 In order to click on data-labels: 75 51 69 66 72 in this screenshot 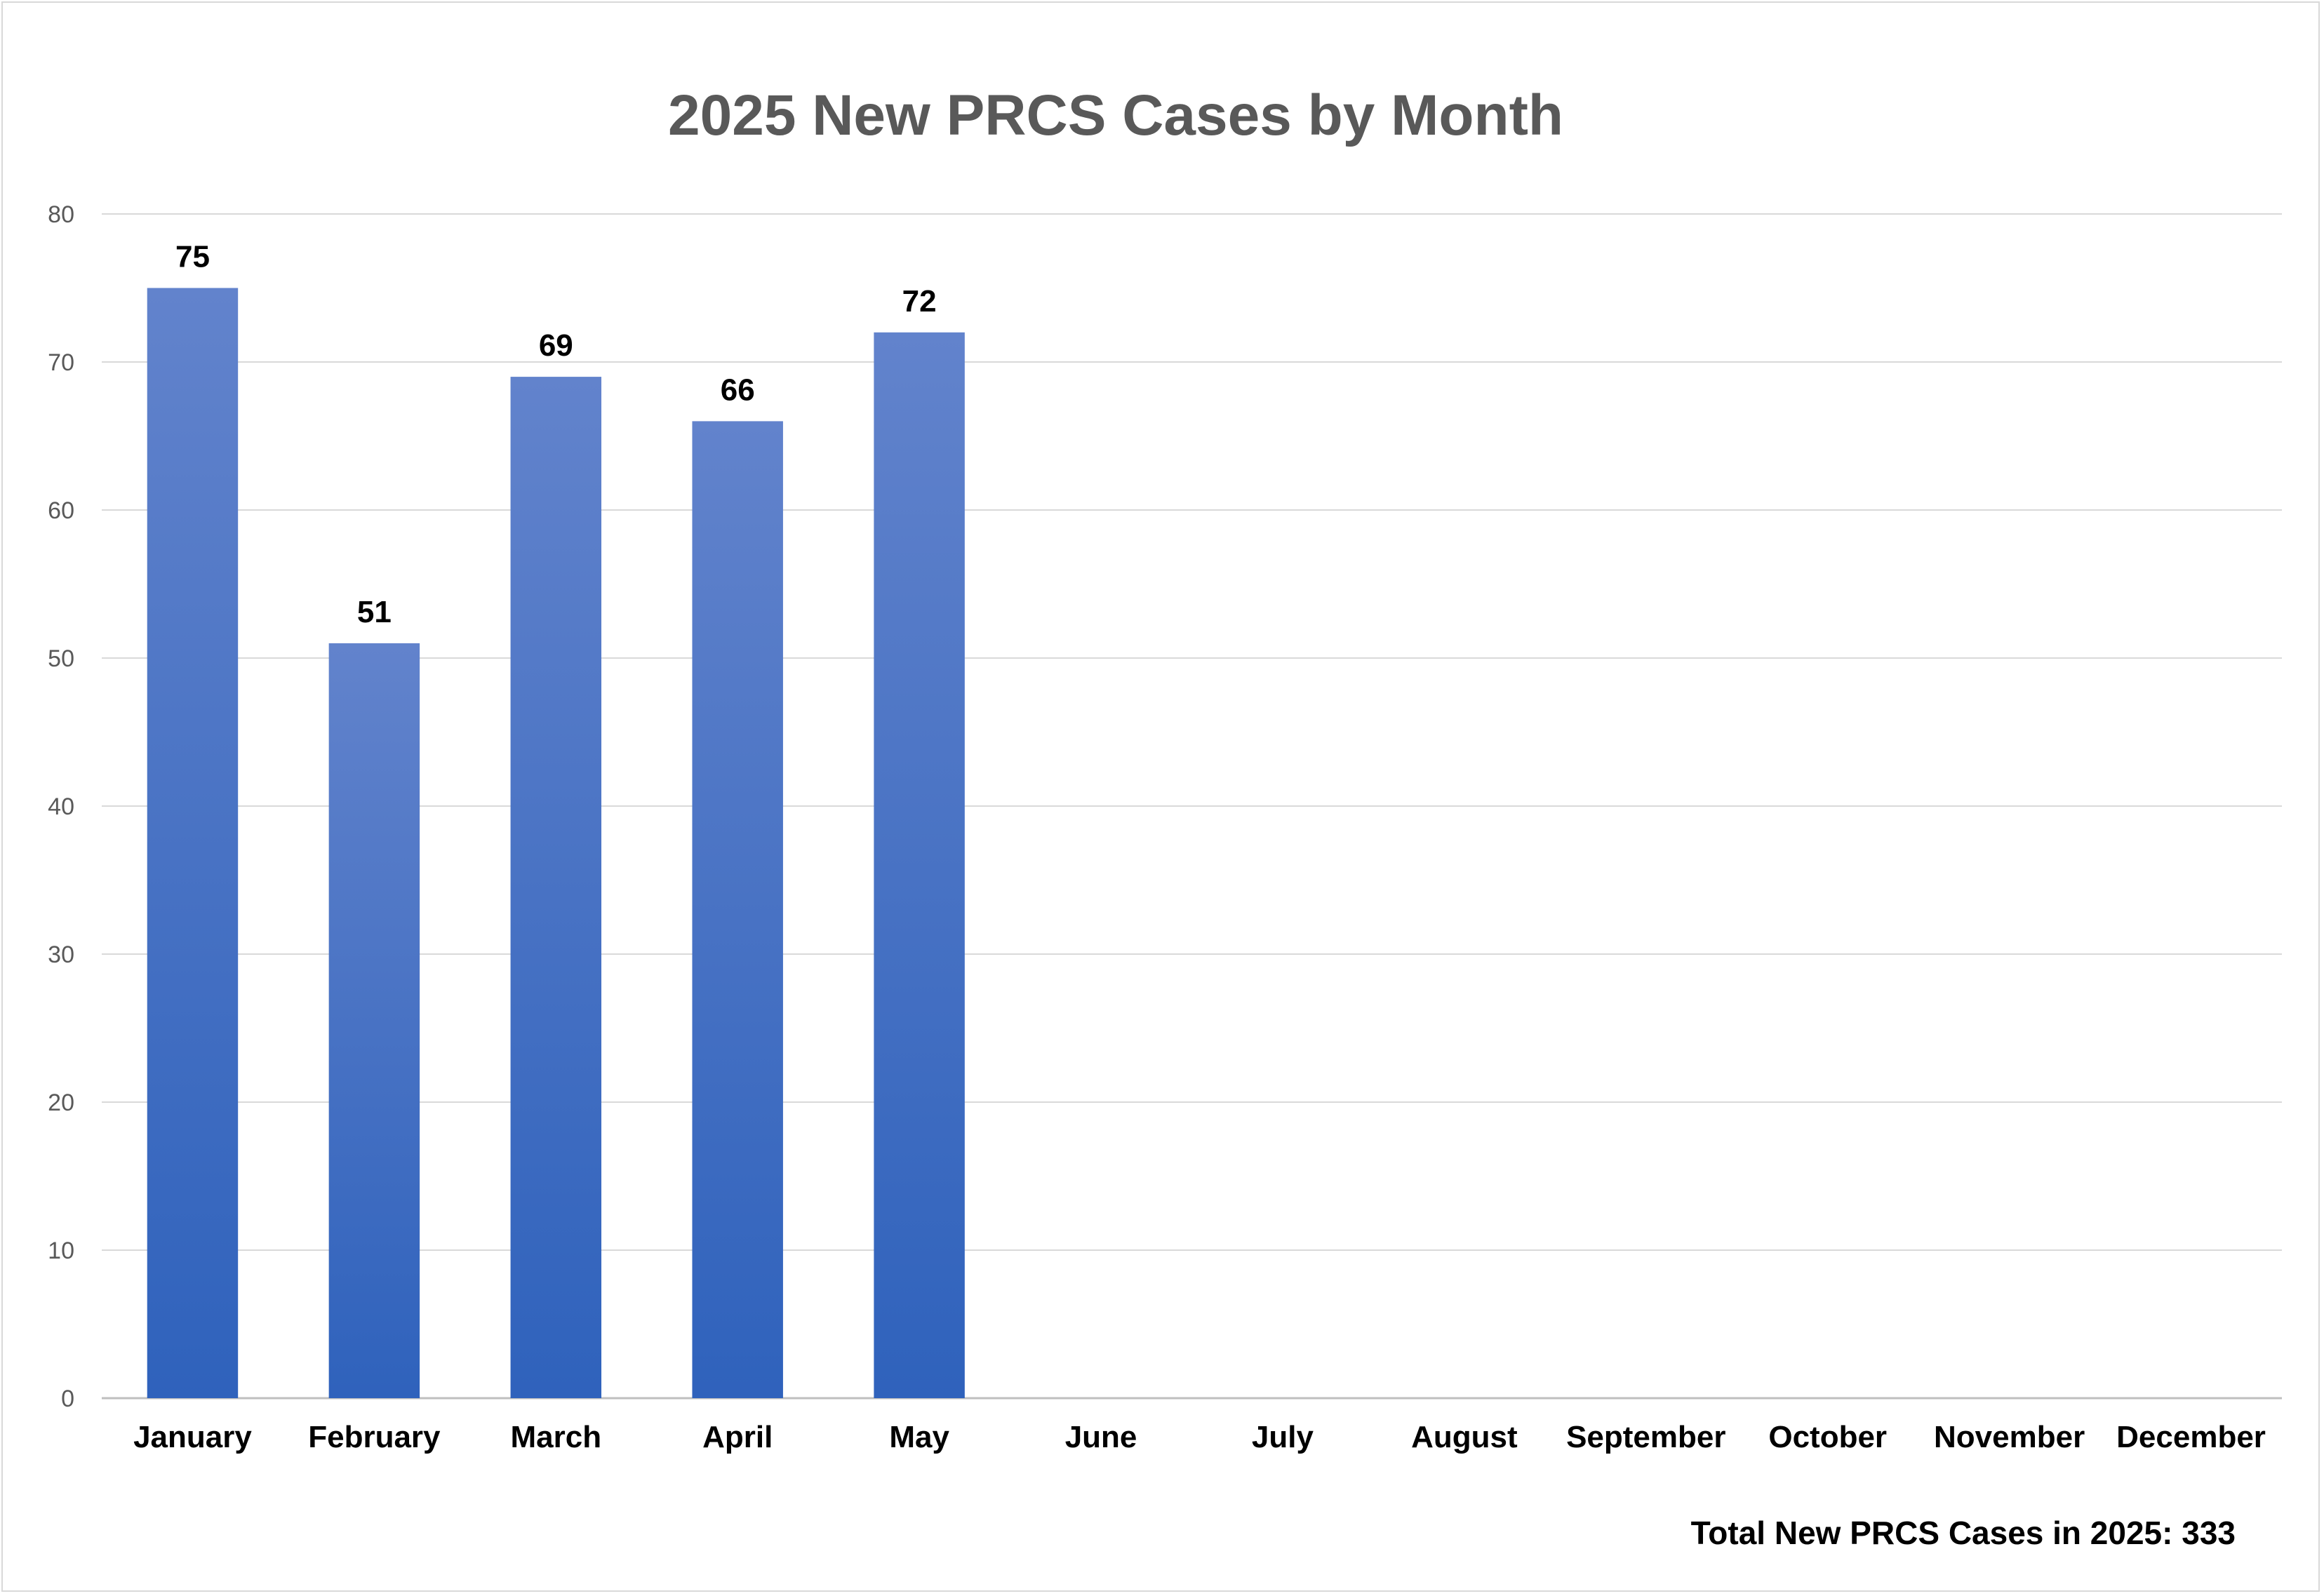, I will do `click(556, 435)`.